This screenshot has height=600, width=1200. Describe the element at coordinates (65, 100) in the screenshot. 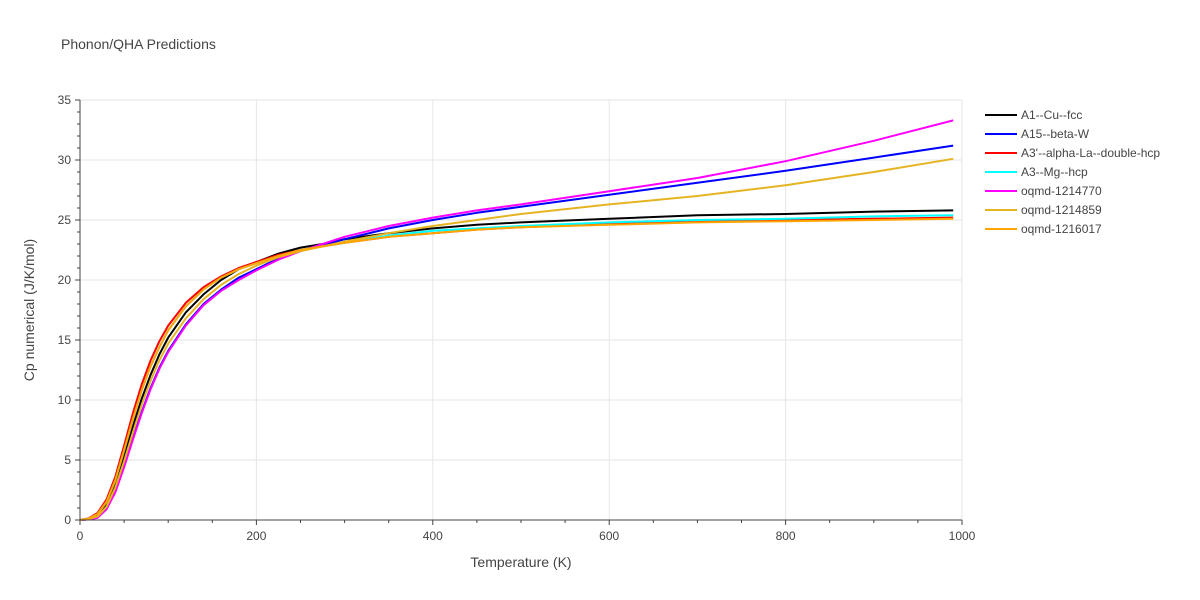

I see `y-tick-label: 35` at that location.